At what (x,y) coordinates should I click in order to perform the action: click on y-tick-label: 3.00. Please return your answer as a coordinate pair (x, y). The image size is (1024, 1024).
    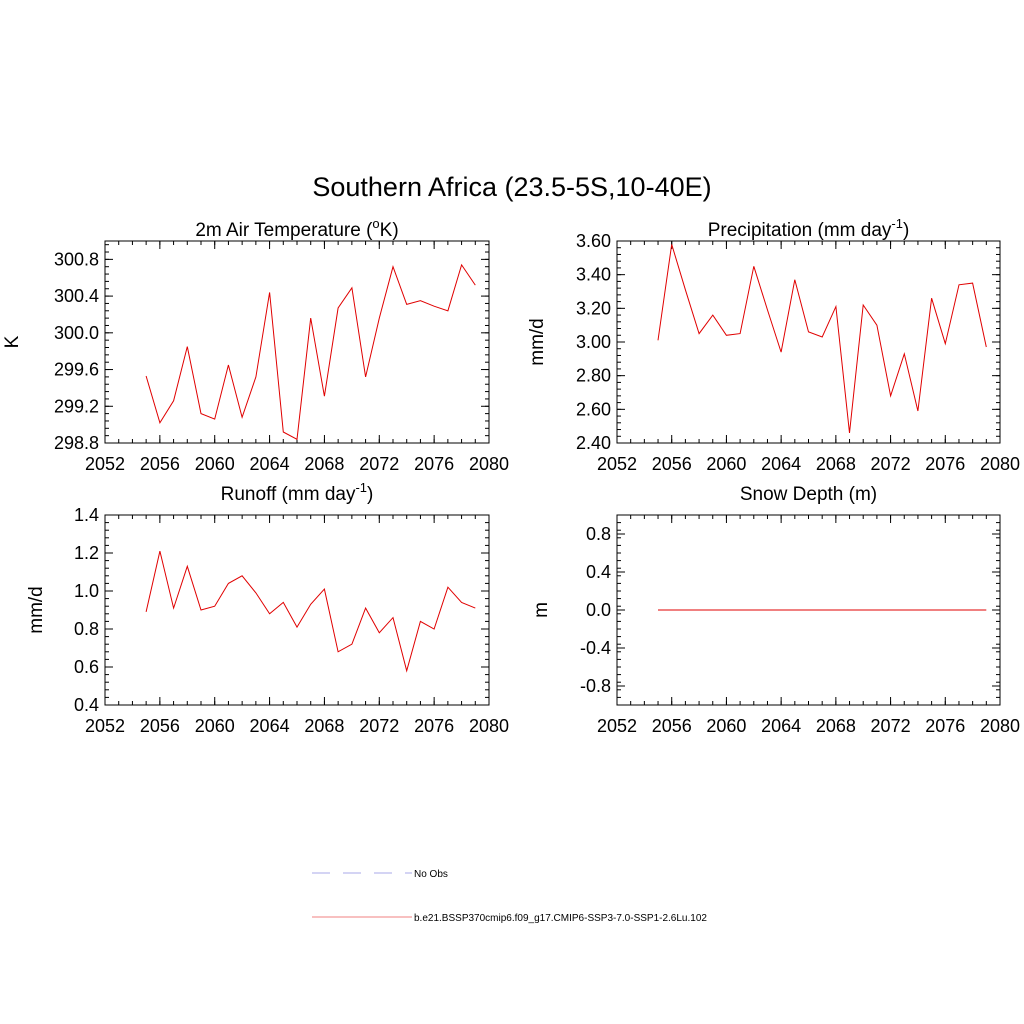
    Looking at the image, I should click on (593, 342).